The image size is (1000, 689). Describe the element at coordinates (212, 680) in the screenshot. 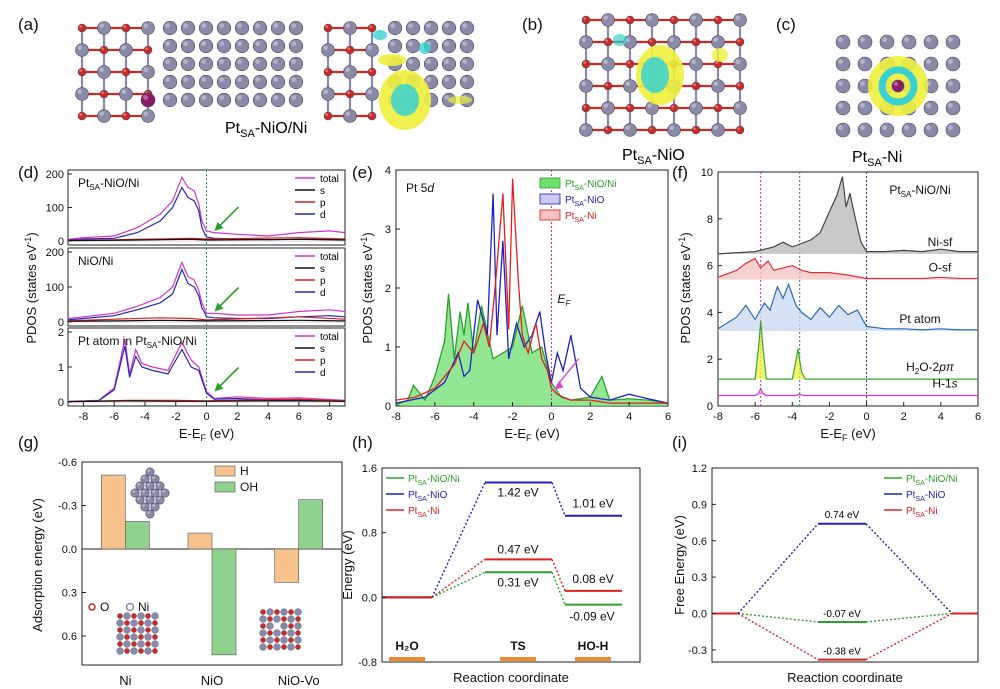

I see `x-tick-label: NiO` at that location.